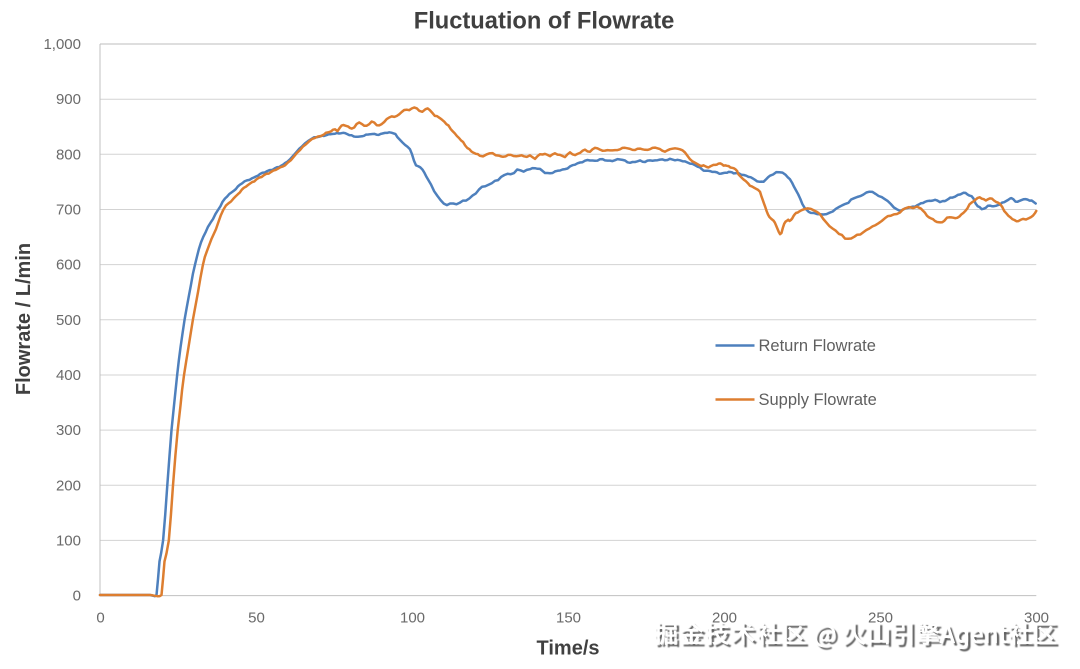 Image resolution: width=1080 pixels, height=669 pixels. I want to click on svg-text: Supply Flowrate, so click(818, 400).